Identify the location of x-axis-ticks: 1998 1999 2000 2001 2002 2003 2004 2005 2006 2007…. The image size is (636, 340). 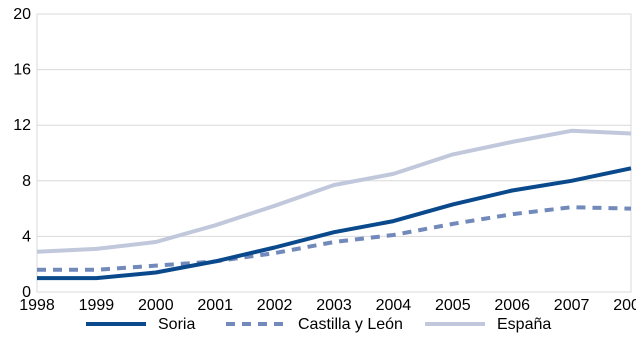
(327, 305).